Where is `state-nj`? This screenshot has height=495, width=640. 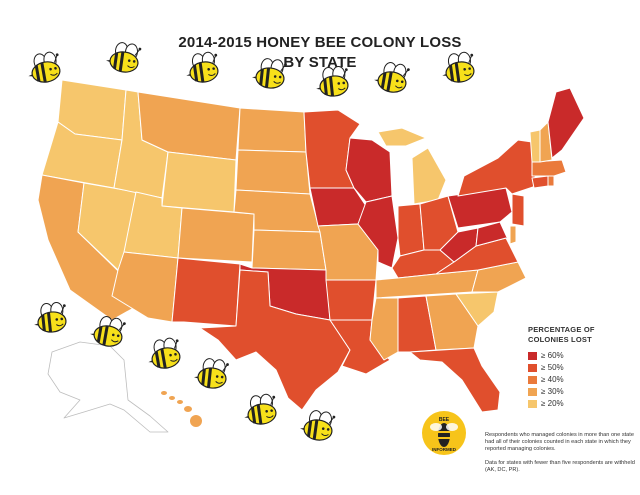 state-nj is located at coordinates (518, 210).